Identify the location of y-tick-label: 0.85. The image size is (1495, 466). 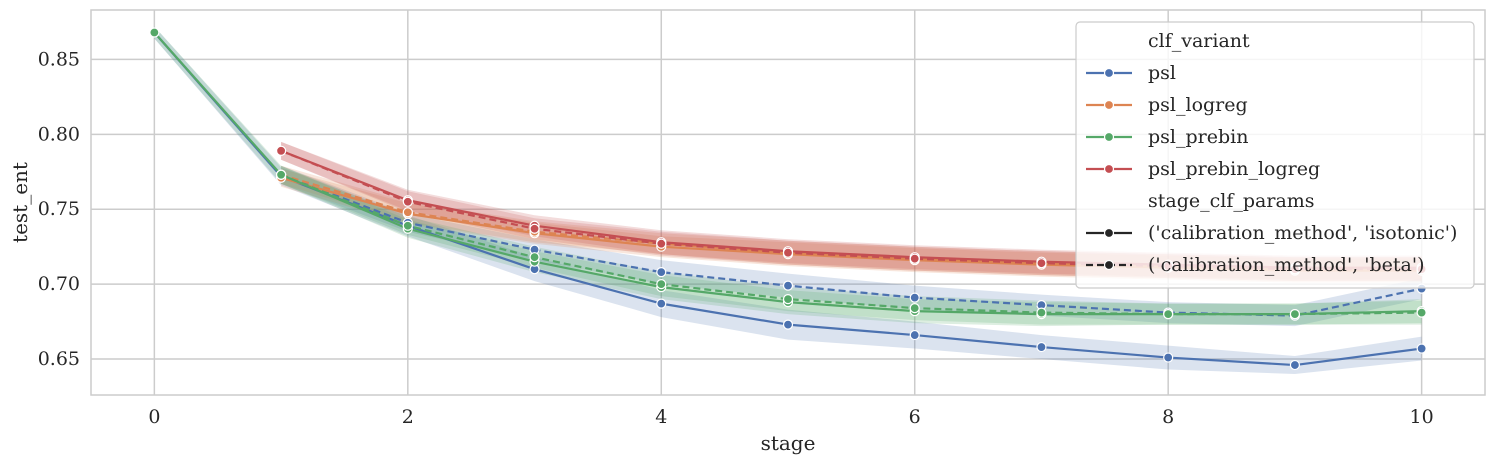
(59, 59).